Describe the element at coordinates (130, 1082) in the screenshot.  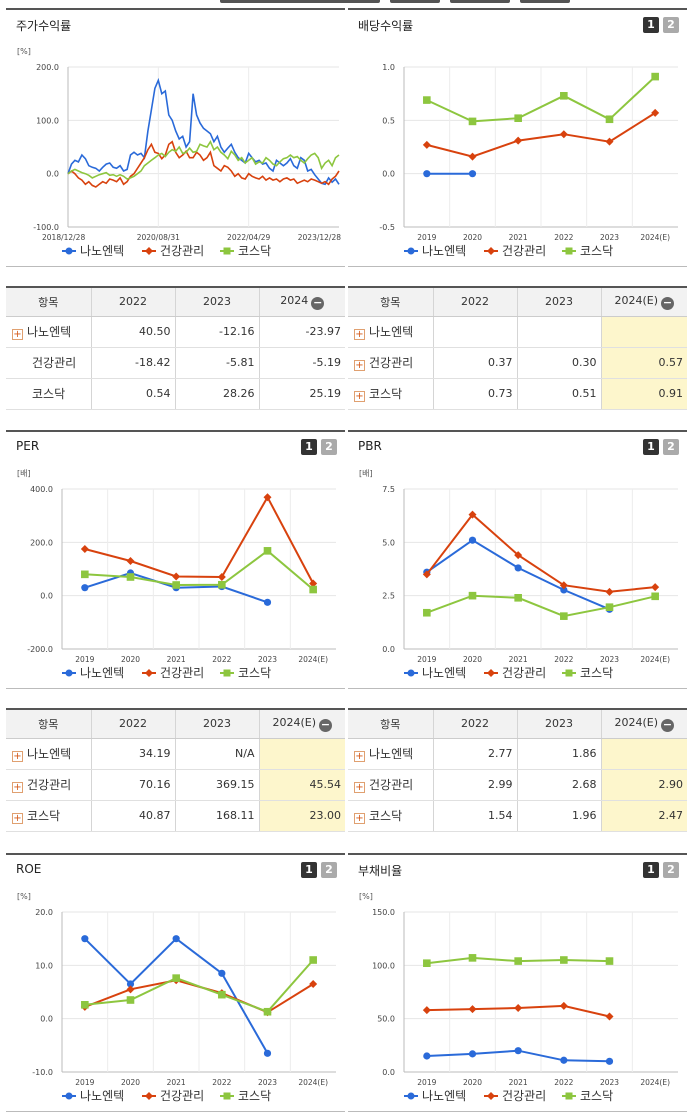
I see `x-tick-label: 2020` at that location.